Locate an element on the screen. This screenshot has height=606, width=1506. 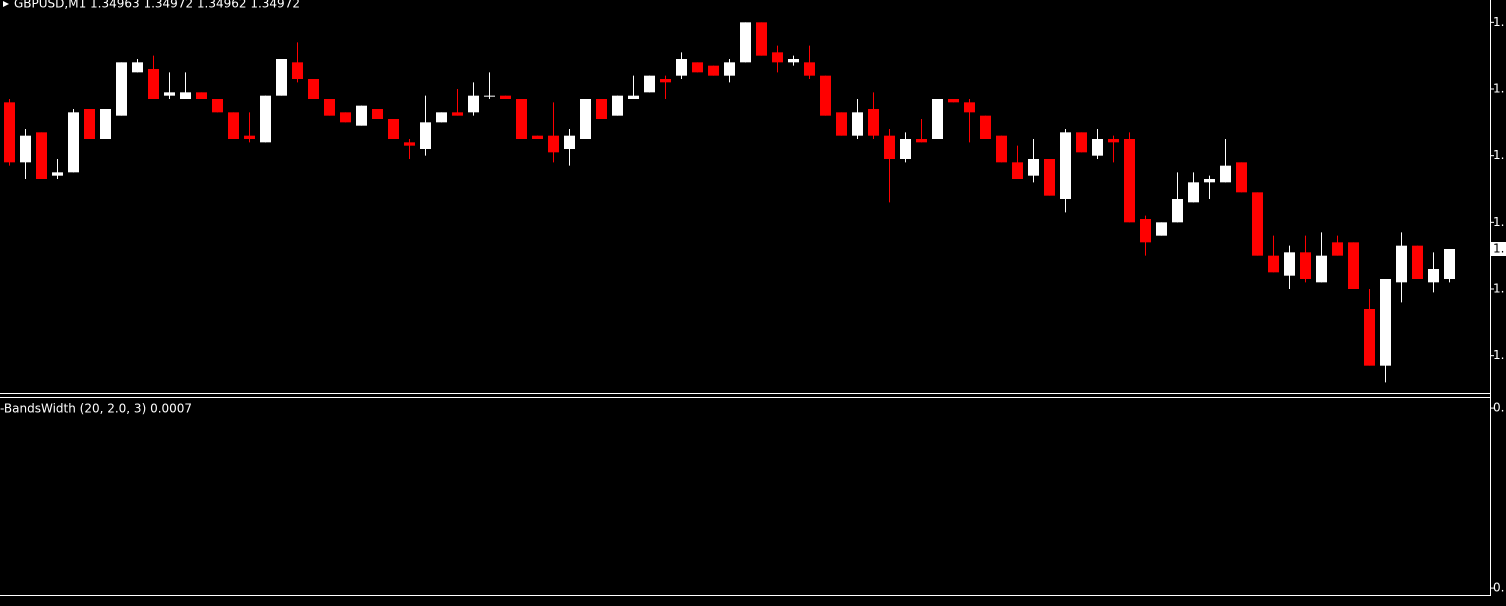
price-marker is located at coordinates (1498, 249).